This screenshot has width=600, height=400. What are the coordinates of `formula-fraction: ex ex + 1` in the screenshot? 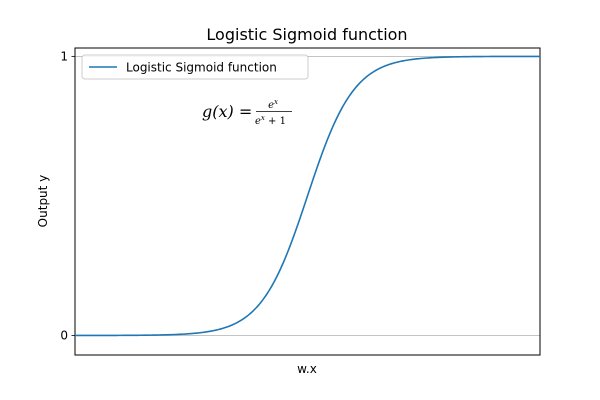 It's located at (273, 112).